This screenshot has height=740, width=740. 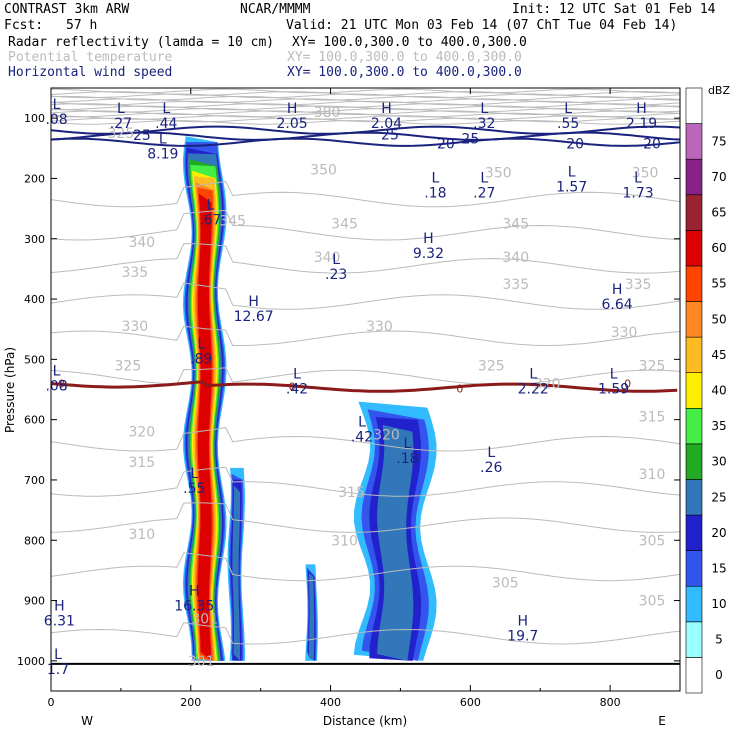 What do you see at coordinates (166, 124) in the screenshot?
I see `extremum-value-label: .44` at bounding box center [166, 124].